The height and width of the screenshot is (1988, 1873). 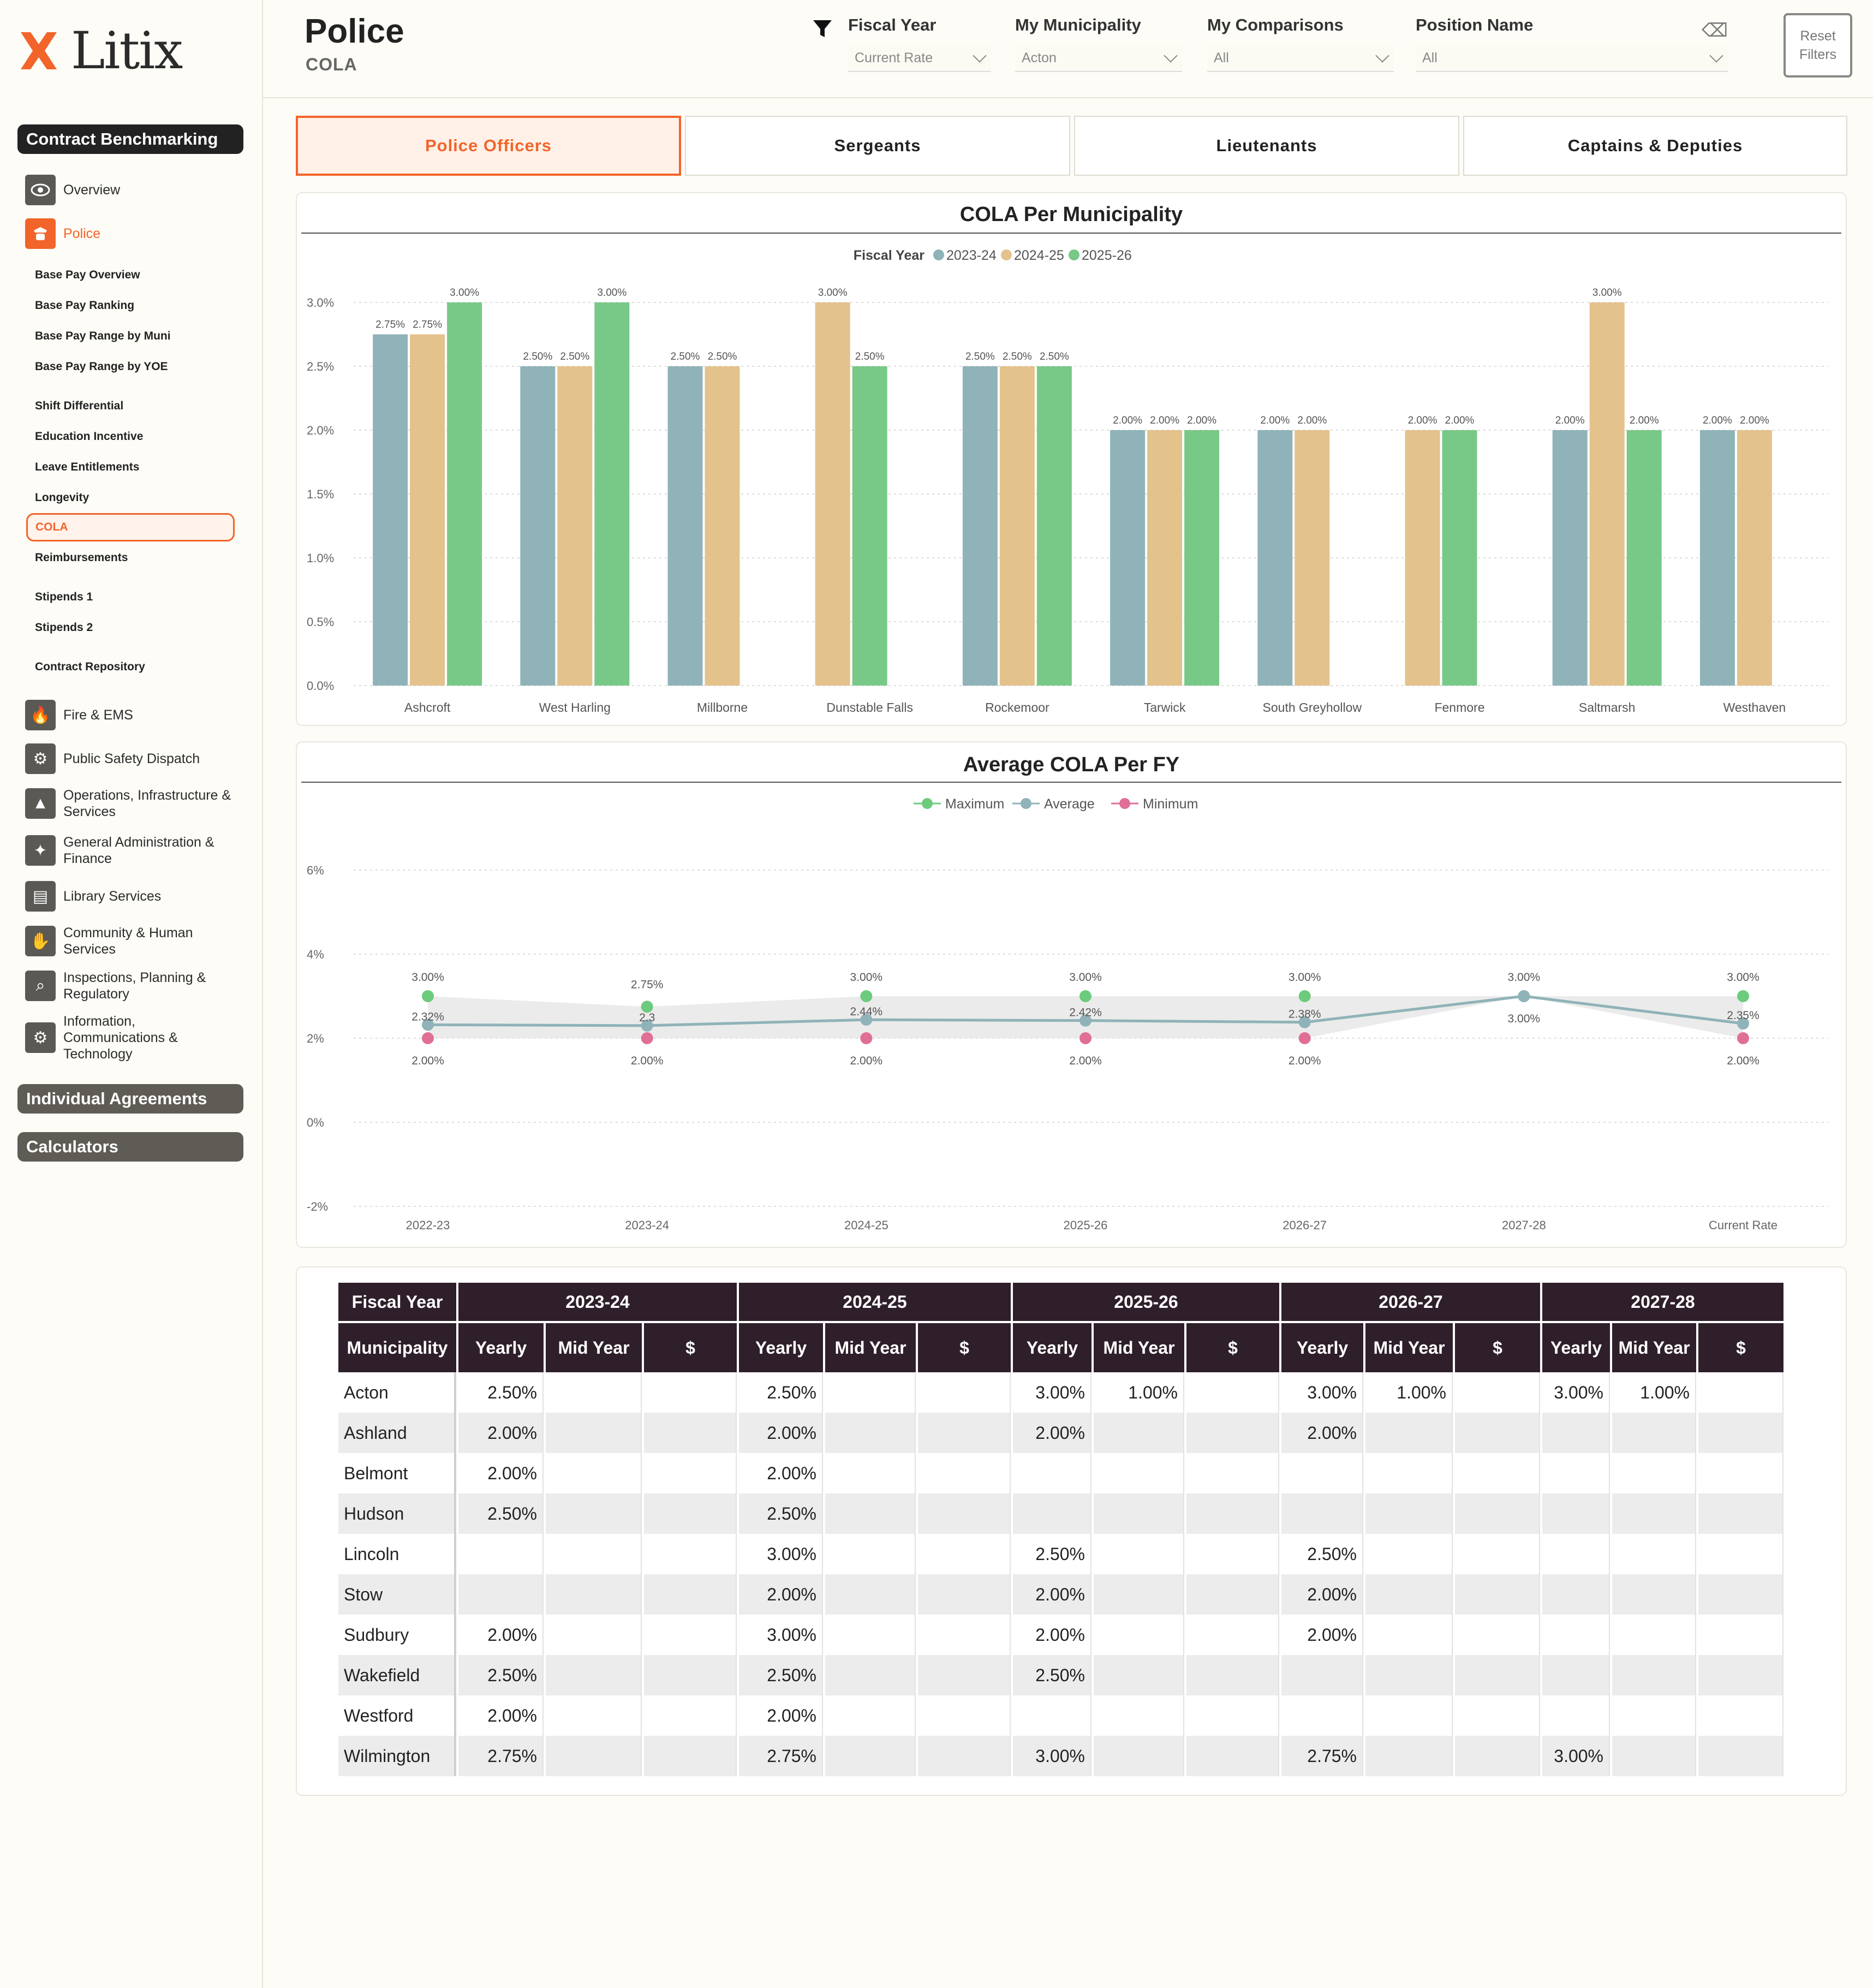 What do you see at coordinates (919, 58) in the screenshot?
I see `fiscal-year-dropdown: Current Rate` at bounding box center [919, 58].